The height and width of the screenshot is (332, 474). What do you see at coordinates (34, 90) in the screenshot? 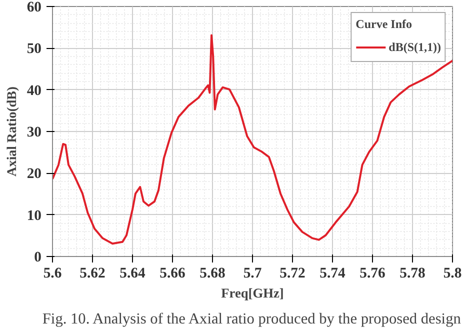
I see `y-tick-label: 40` at bounding box center [34, 90].